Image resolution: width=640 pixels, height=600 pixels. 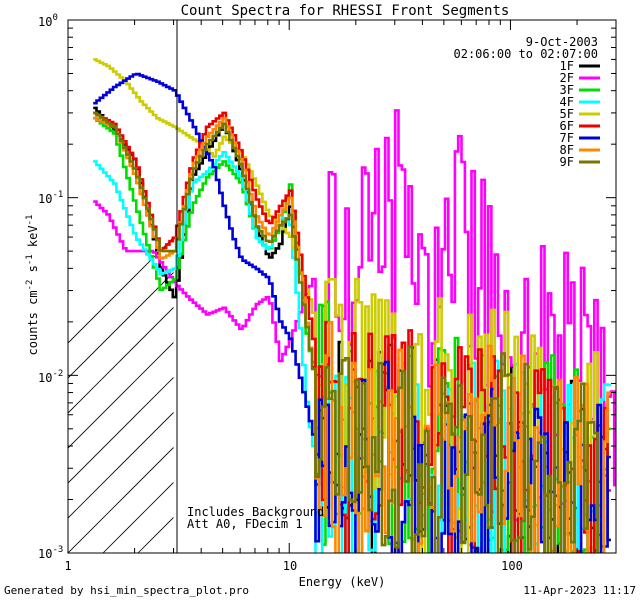 I want to click on legend-label: 6F, so click(x=567, y=126).